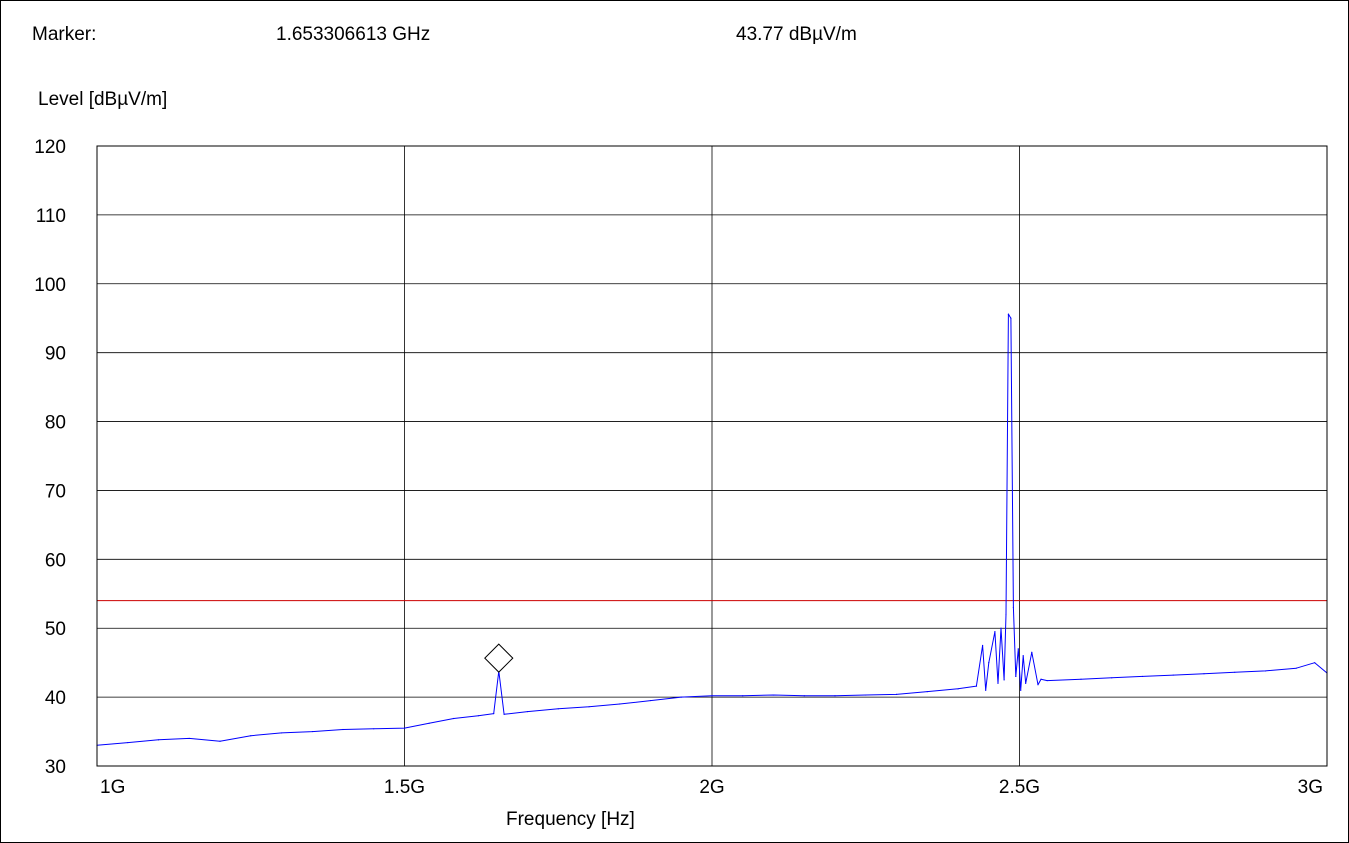  I want to click on y-tick-label-30: 30, so click(55, 767).